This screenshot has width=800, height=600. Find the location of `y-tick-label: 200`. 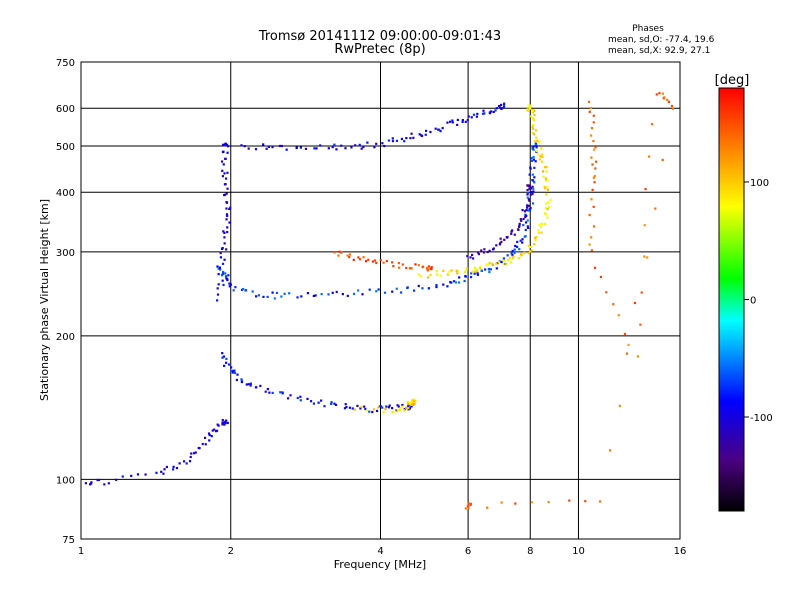

y-tick-label: 200 is located at coordinates (65, 337).